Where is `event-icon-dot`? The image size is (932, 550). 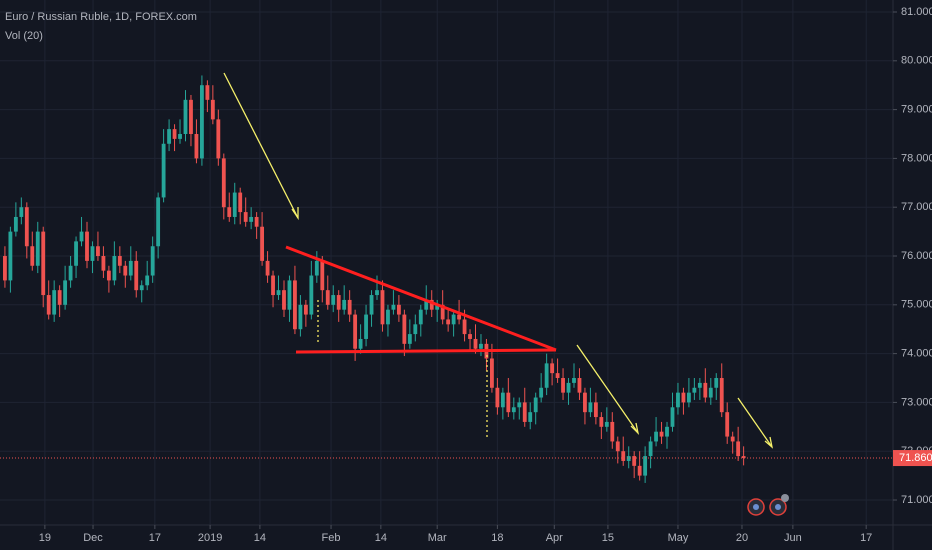
event-icon-dot is located at coordinates (778, 507).